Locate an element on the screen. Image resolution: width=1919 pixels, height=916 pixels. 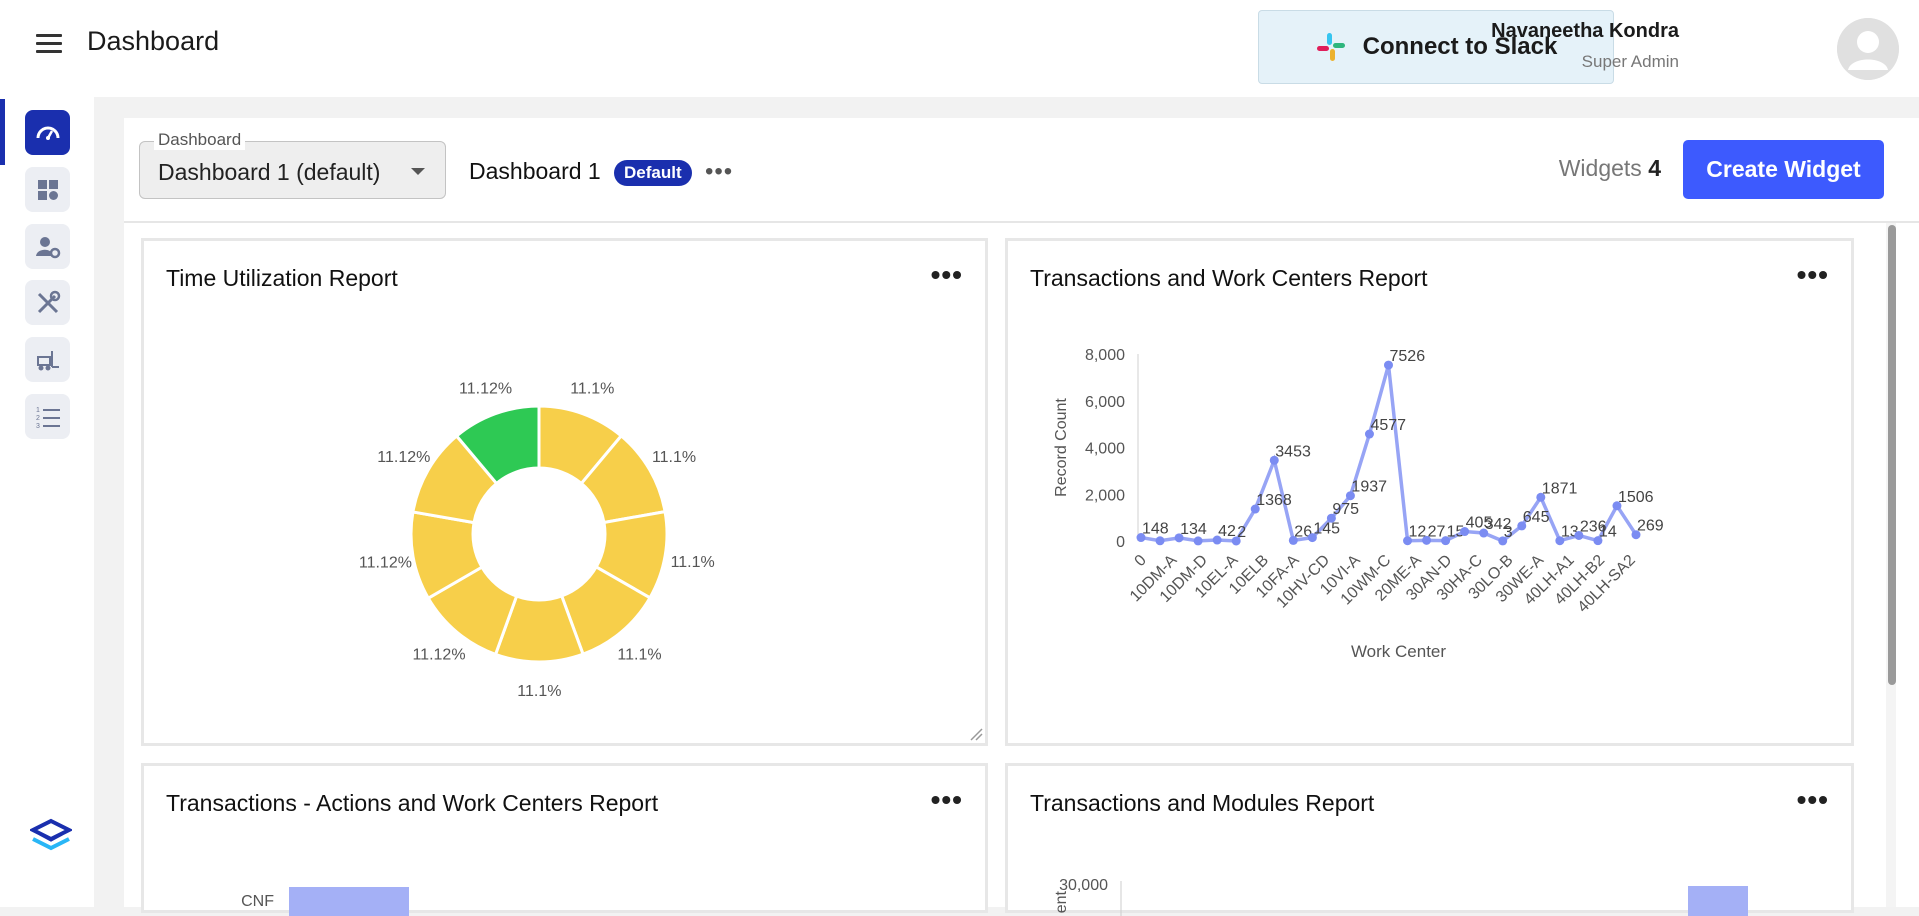
dashboard-select: Dashboard Dashboard 1 (default) is located at coordinates (292, 164).